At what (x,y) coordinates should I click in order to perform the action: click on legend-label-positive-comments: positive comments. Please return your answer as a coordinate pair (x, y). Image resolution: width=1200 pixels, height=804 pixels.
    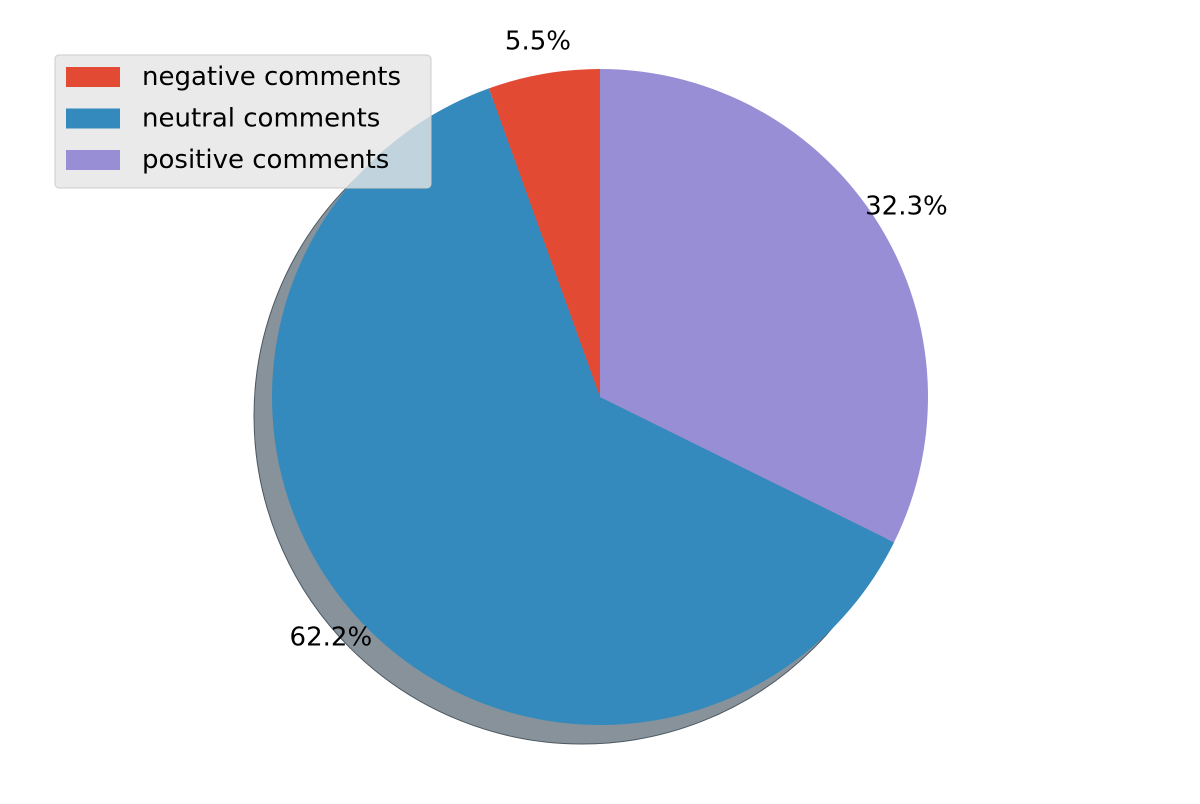
    Looking at the image, I should click on (265, 160).